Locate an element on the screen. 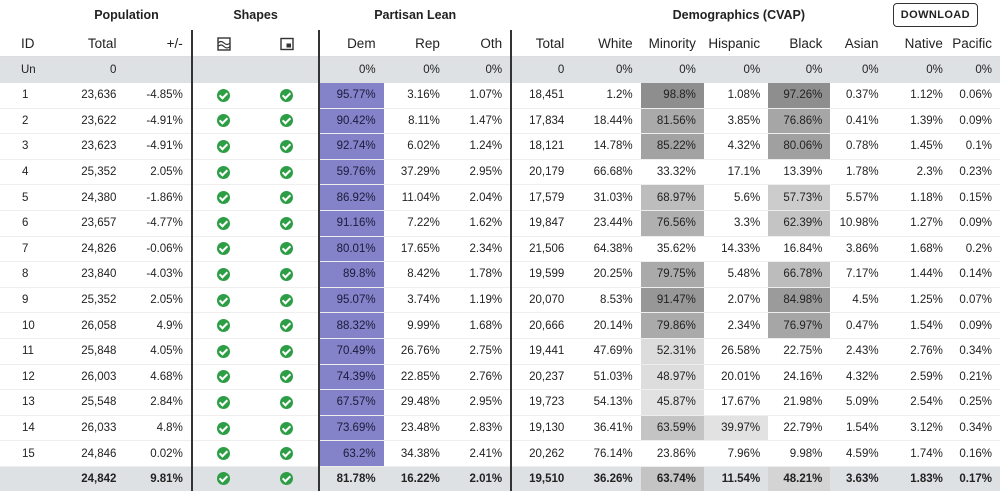 This screenshot has height=491, width=1000. col-black: Black is located at coordinates (799, 43).